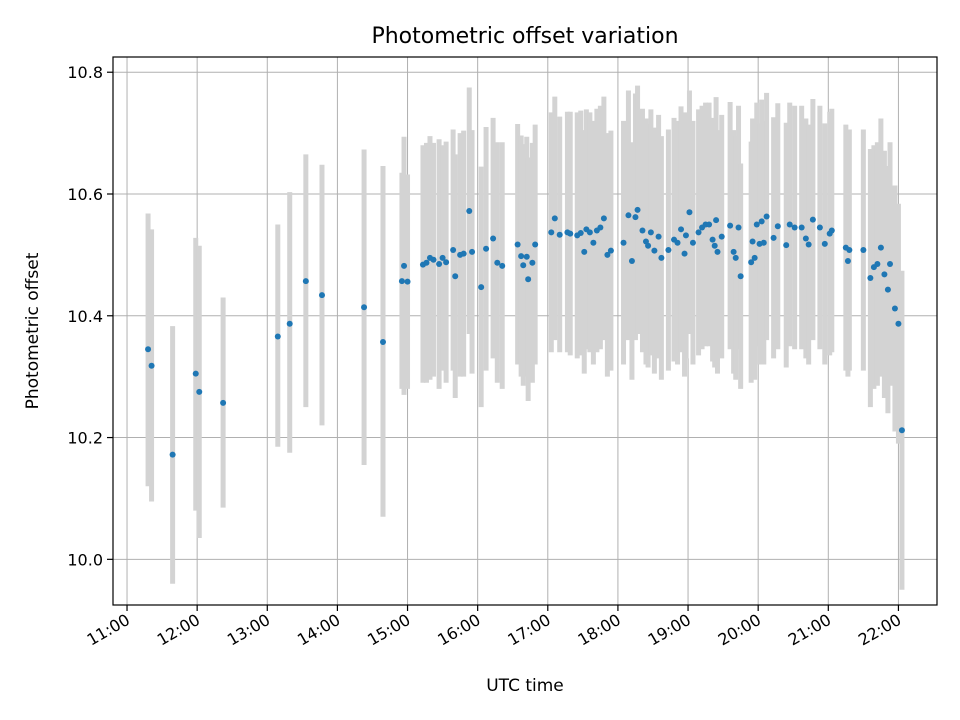 This screenshot has height=720, width=960. Describe the element at coordinates (85, 559) in the screenshot. I see `y-tick-label: 10.0` at that location.